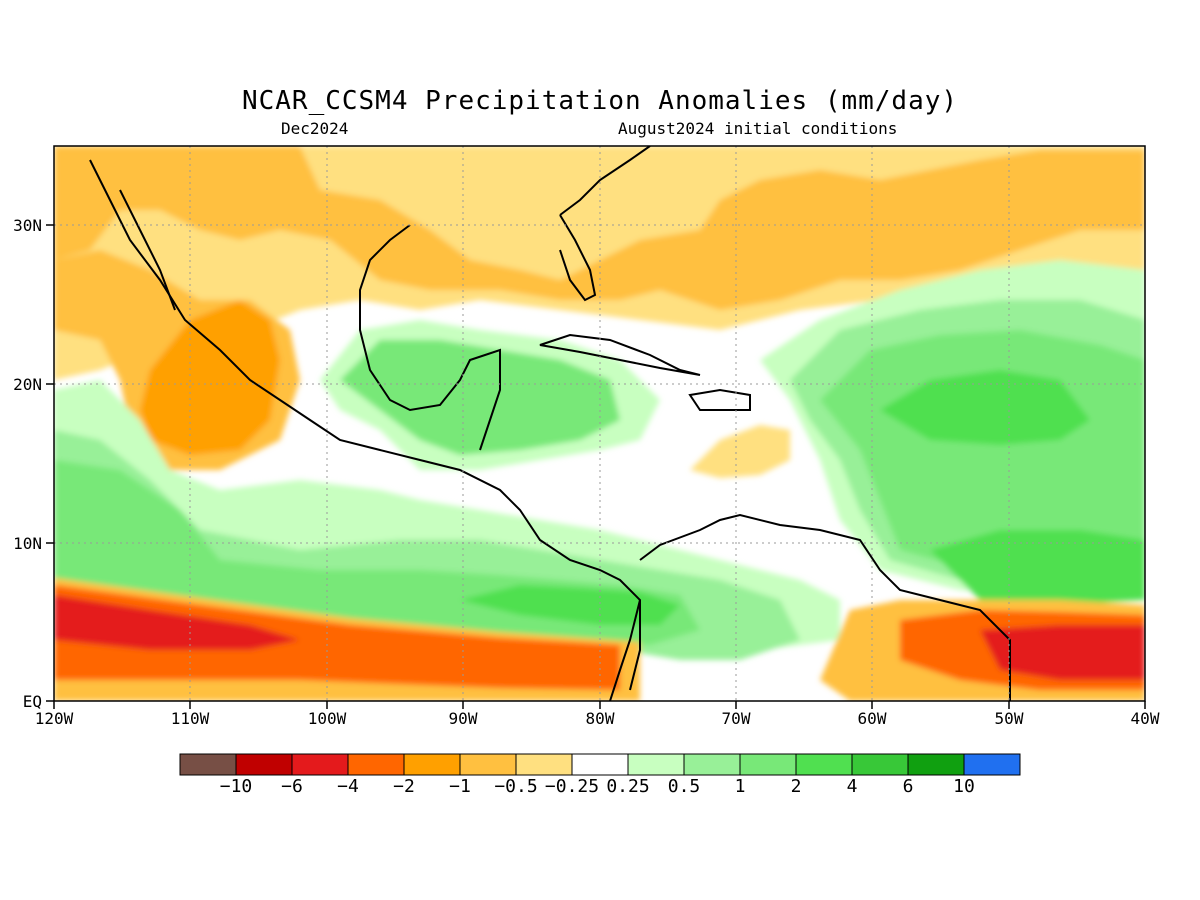  What do you see at coordinates (684, 786) in the screenshot?
I see `colorbar-tick-label: 0.5` at bounding box center [684, 786].